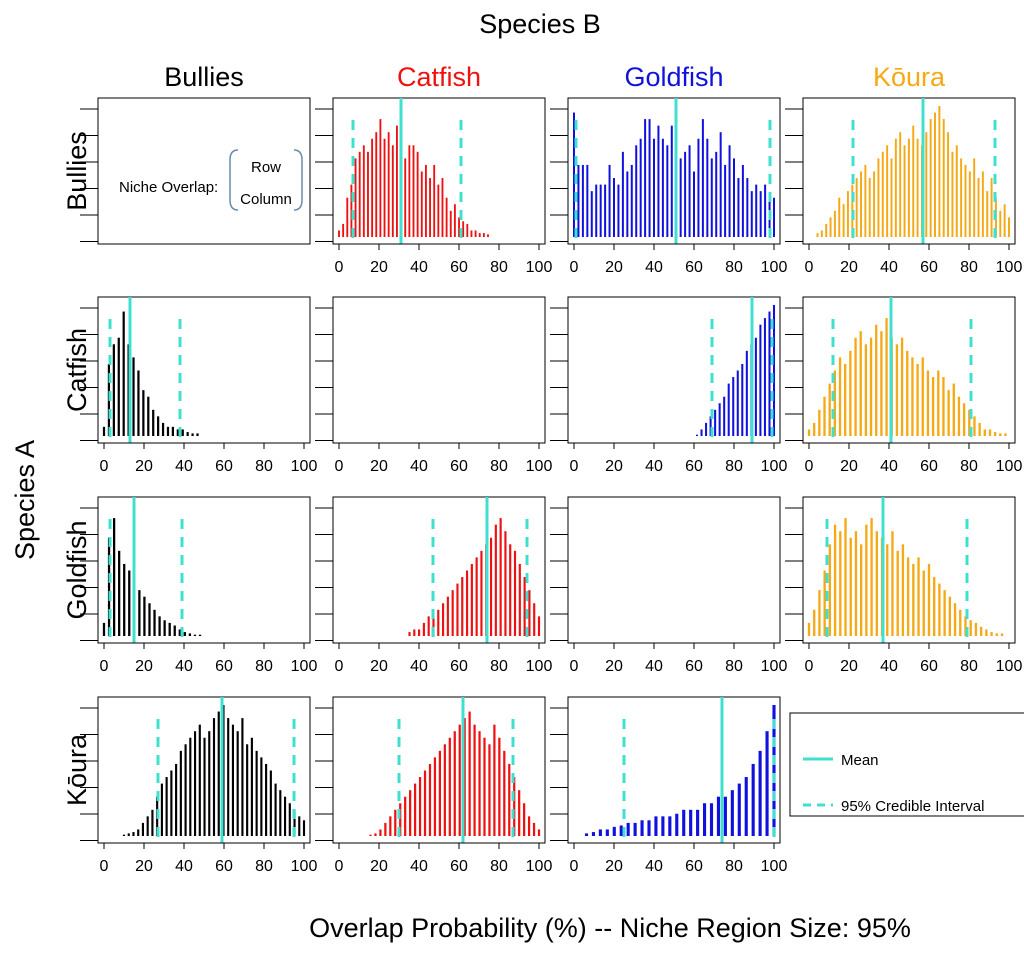 This screenshot has height=954, width=1024. Describe the element at coordinates (211, 180) in the screenshot. I see `info-panel: Niche Overlap: Row Column` at that location.